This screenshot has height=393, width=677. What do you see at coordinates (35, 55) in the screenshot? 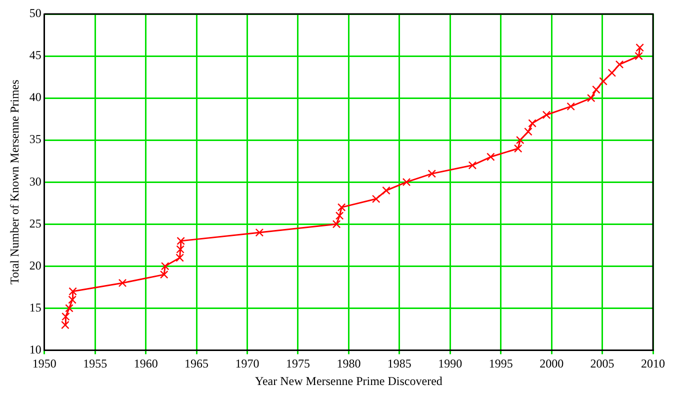
I see `y-tick-label: 45` at bounding box center [35, 55].